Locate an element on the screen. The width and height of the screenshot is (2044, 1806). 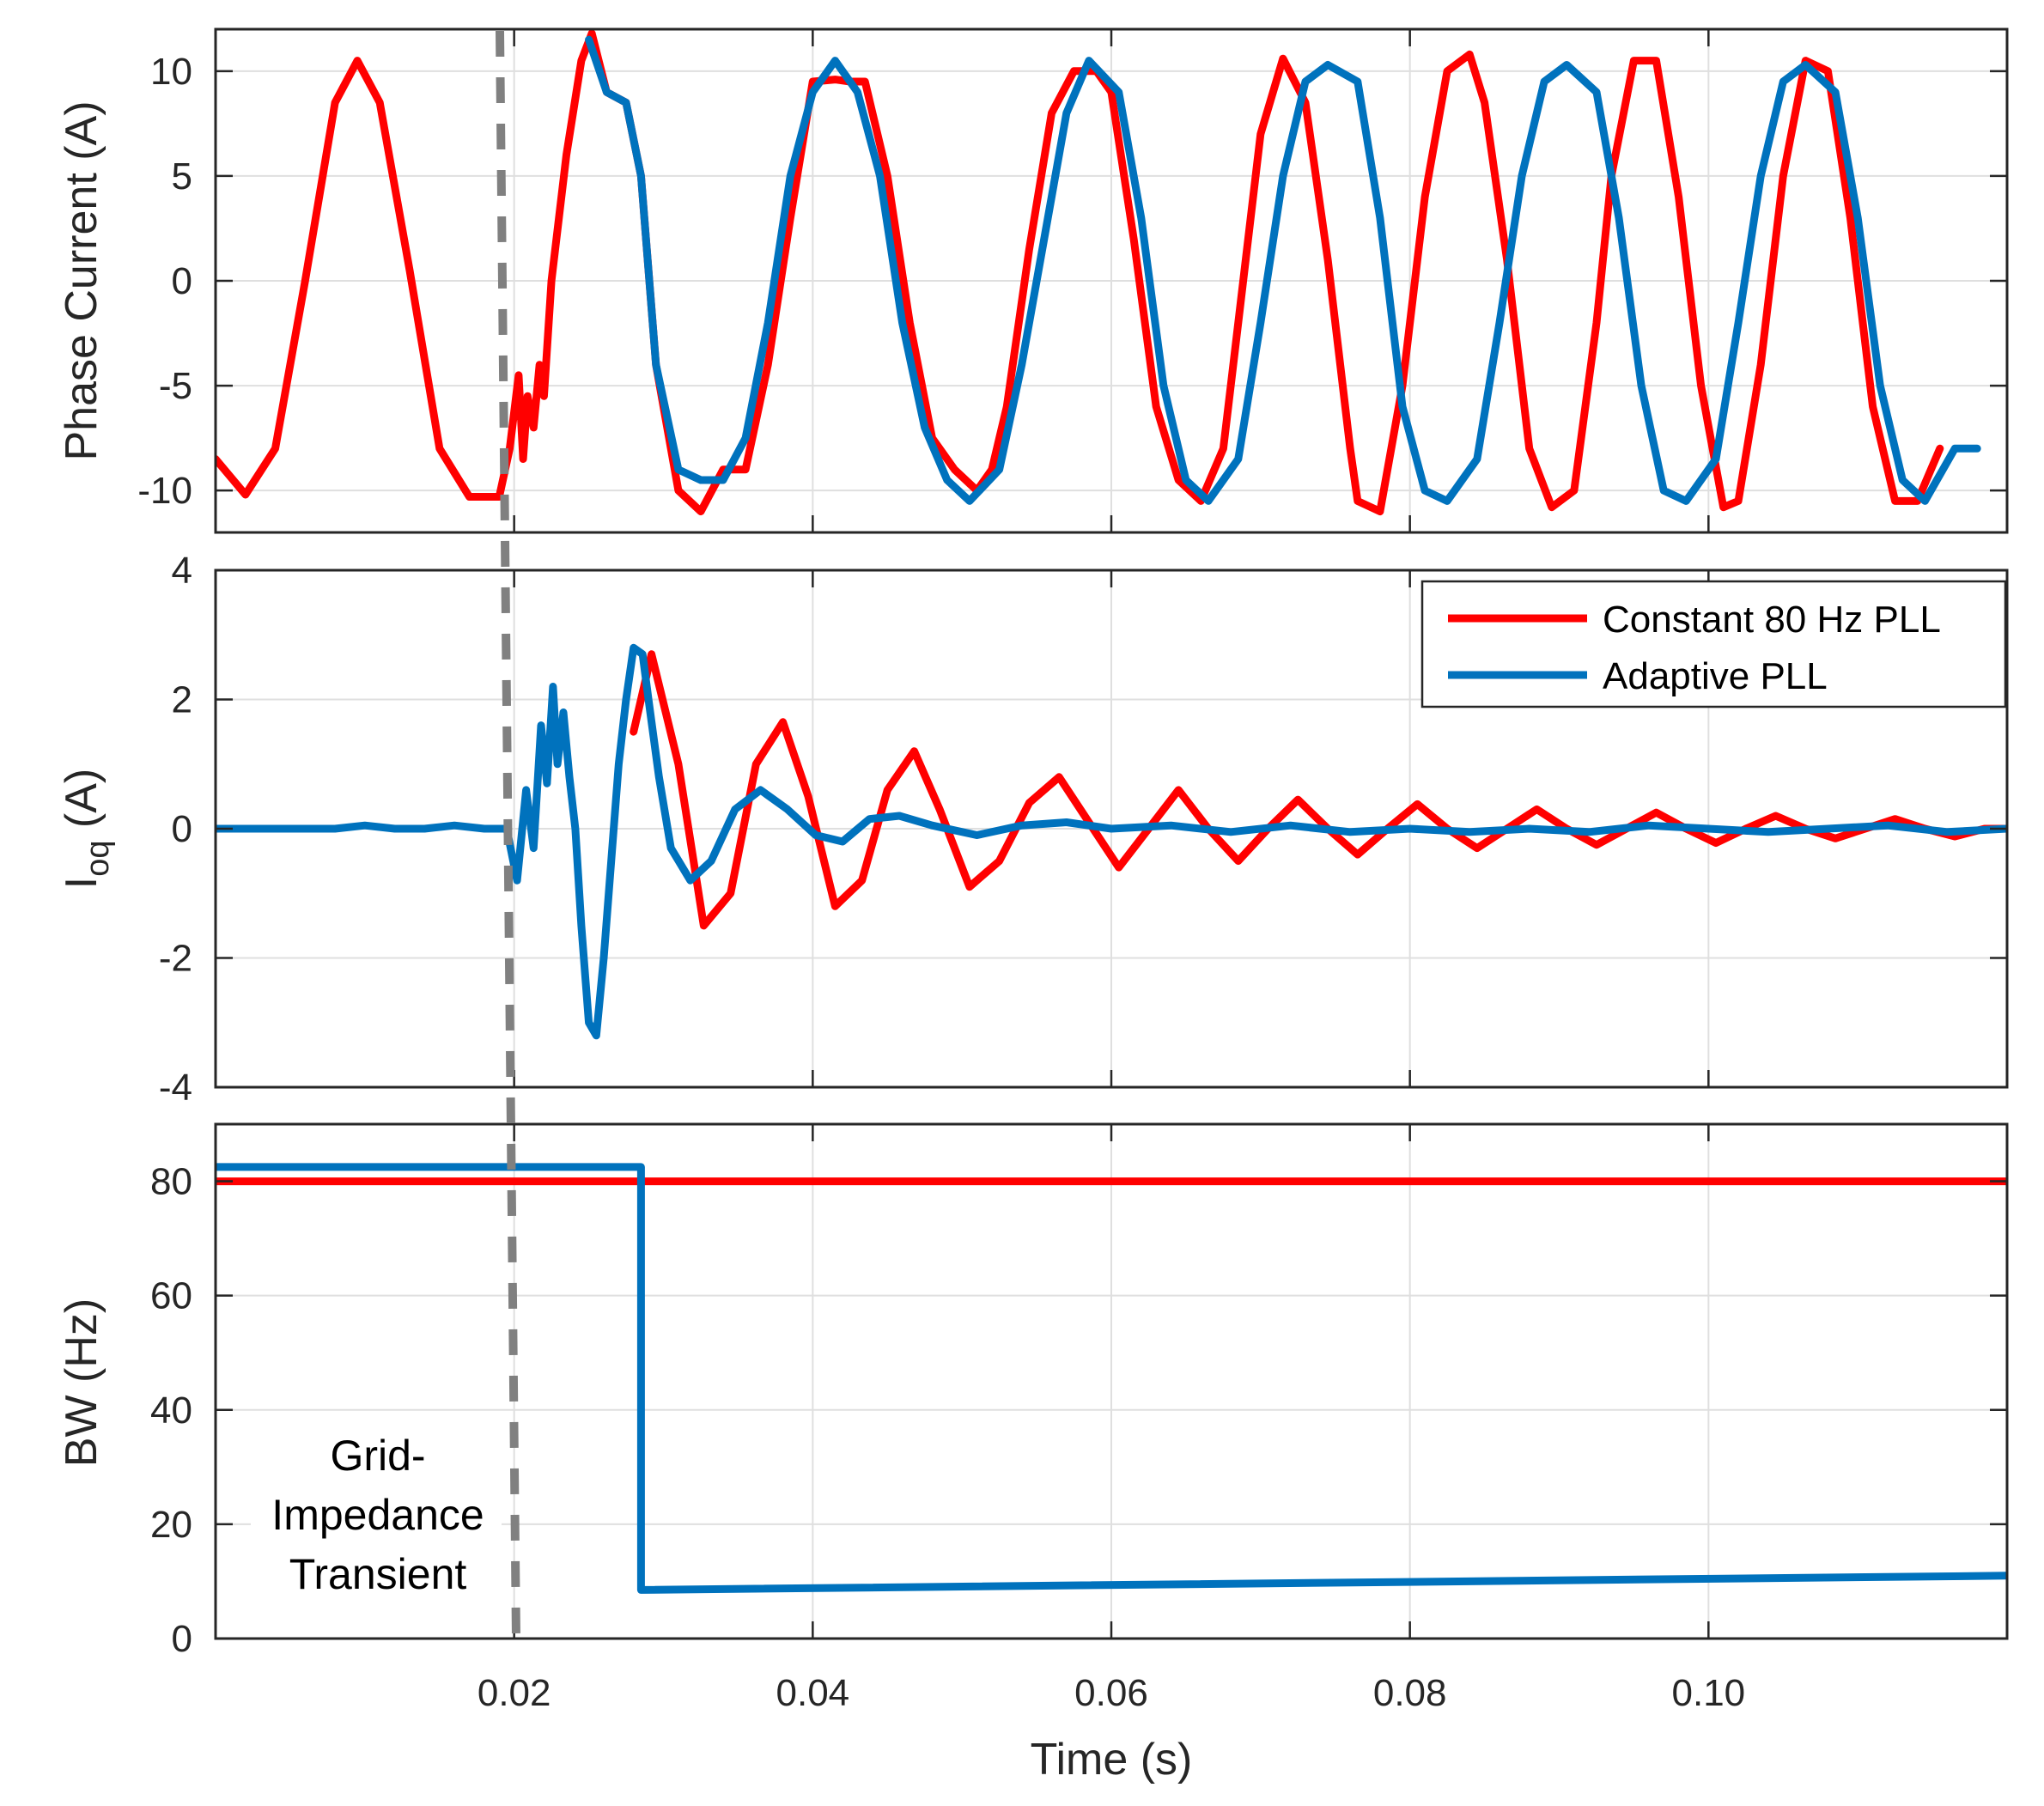
bandwidth-ytick-label: 20 is located at coordinates (171, 1525).